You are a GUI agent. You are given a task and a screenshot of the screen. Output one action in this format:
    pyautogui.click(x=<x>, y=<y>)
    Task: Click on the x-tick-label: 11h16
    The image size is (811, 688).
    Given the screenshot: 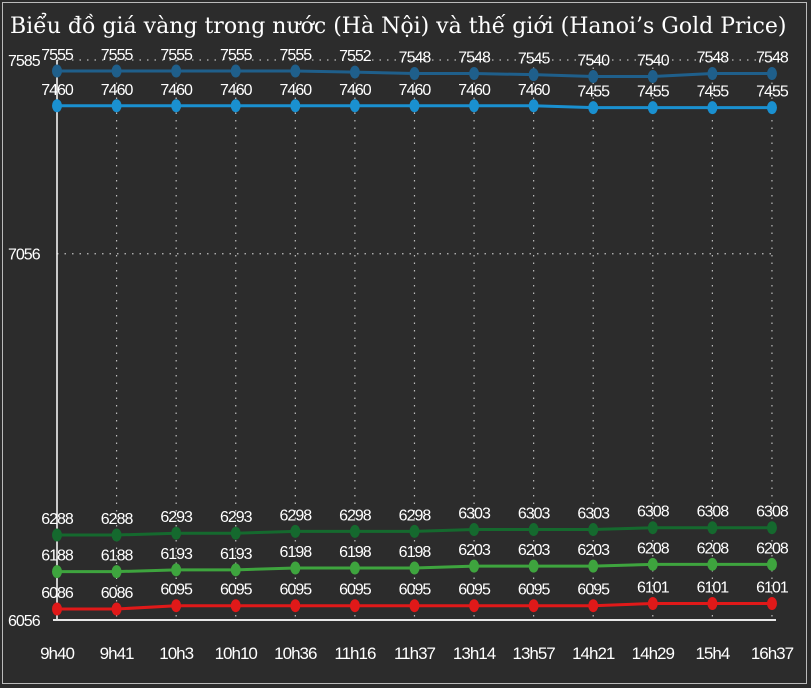 What is the action you would take?
    pyautogui.click(x=355, y=653)
    